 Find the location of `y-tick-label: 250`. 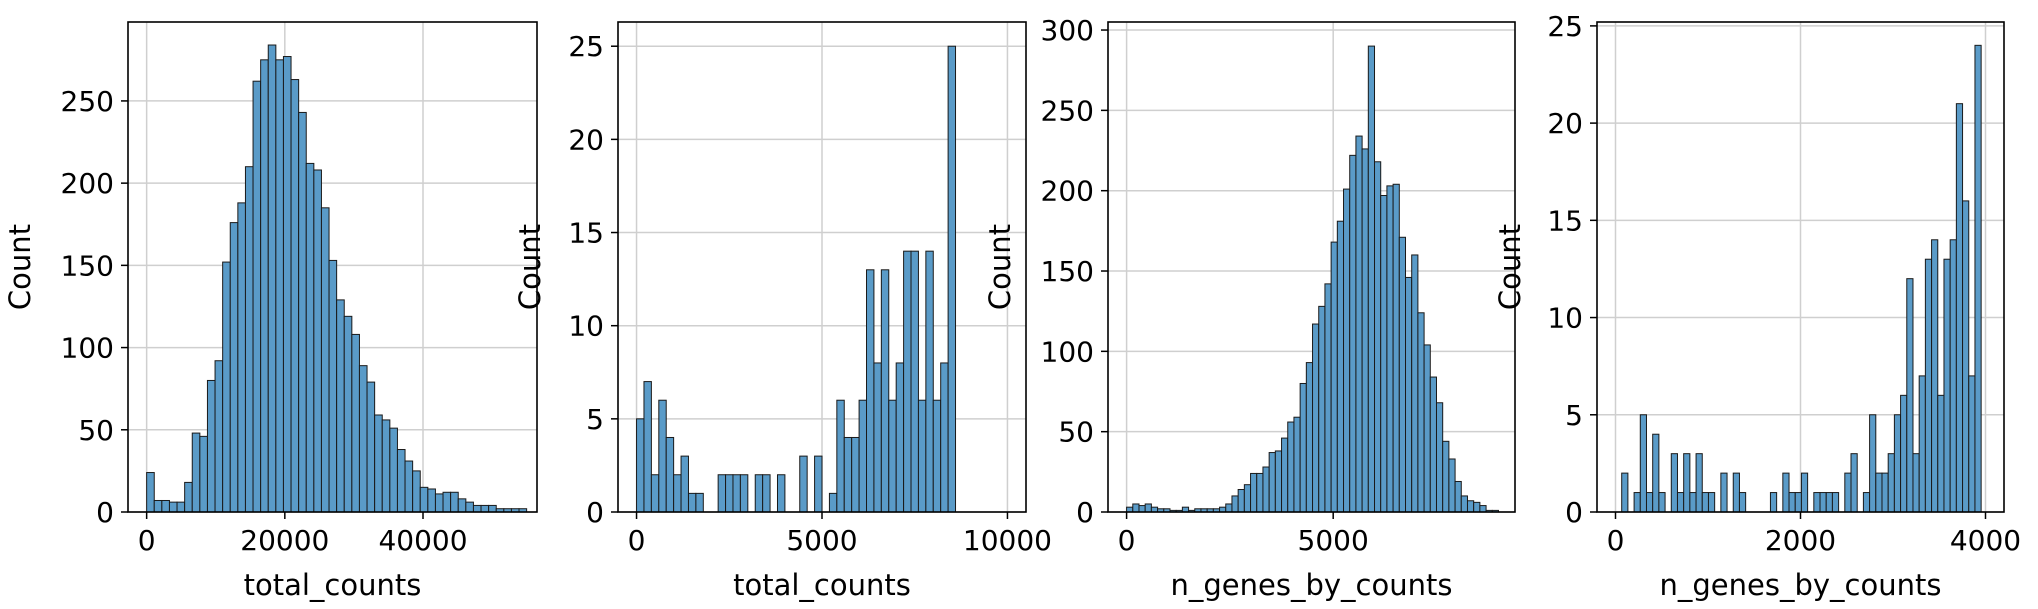

y-tick-label: 250 is located at coordinates (1067, 110).